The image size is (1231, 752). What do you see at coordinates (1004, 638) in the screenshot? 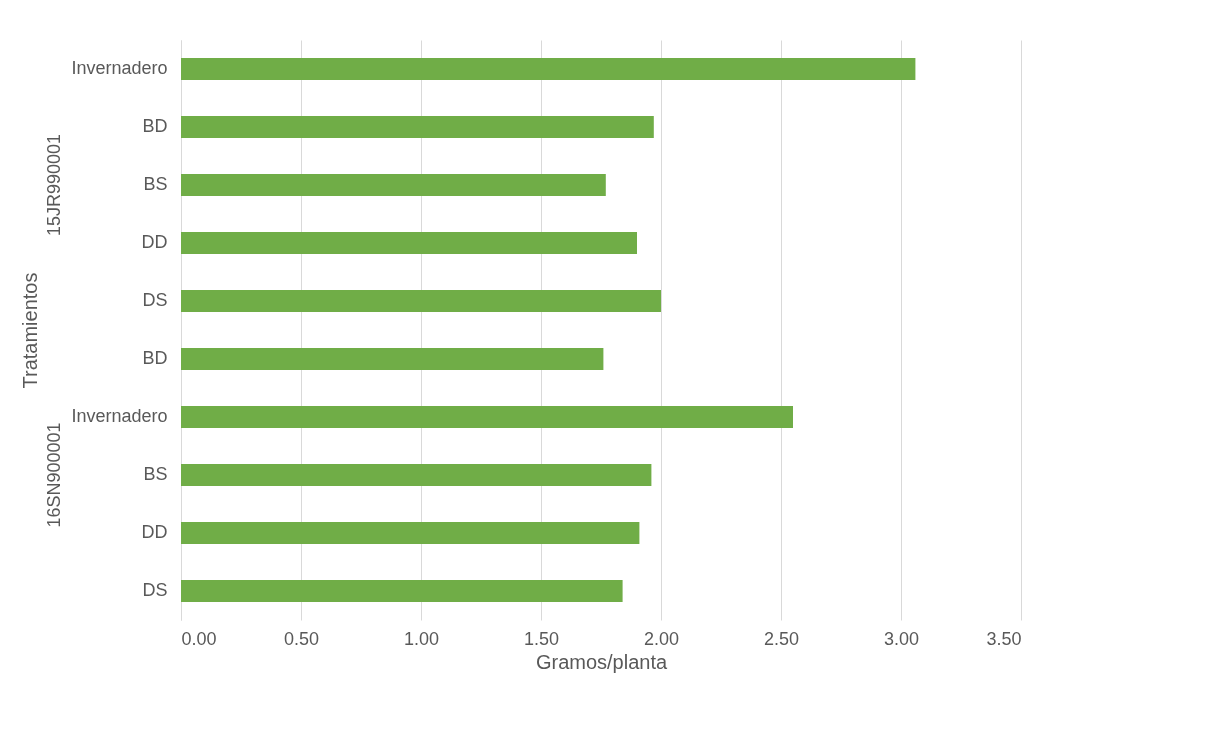
I see `x-tick-label: 3.50` at bounding box center [1004, 638].